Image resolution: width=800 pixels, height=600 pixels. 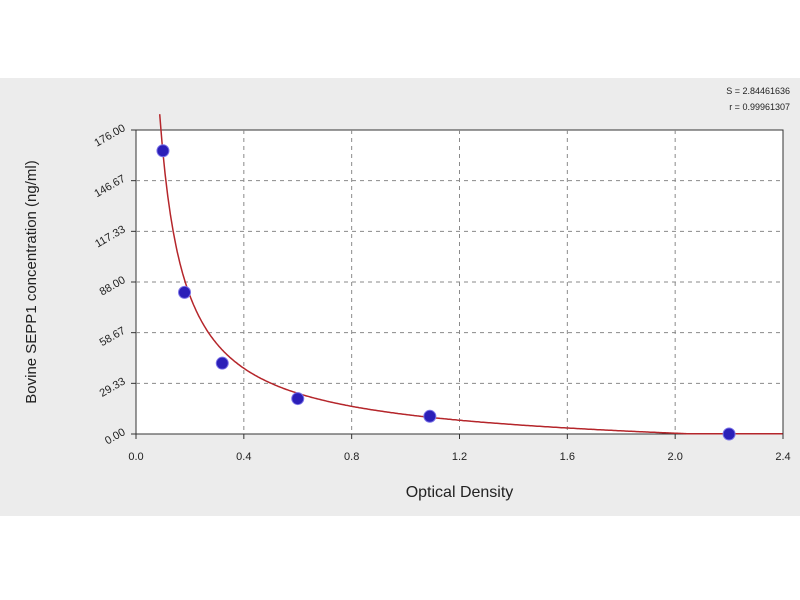 What do you see at coordinates (113, 388) in the screenshot?
I see `y-tick-label: 29.33` at bounding box center [113, 388].